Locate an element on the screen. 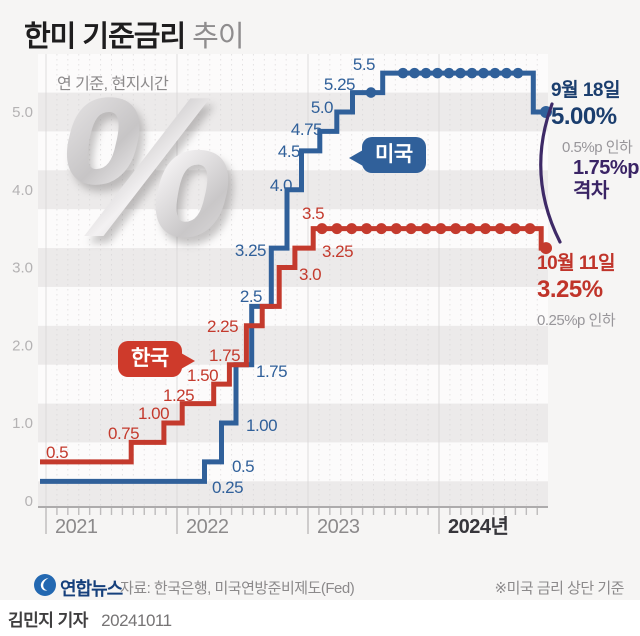 The width and height of the screenshot is (640, 636). us-rate-value-label: 5.0 is located at coordinates (322, 107).